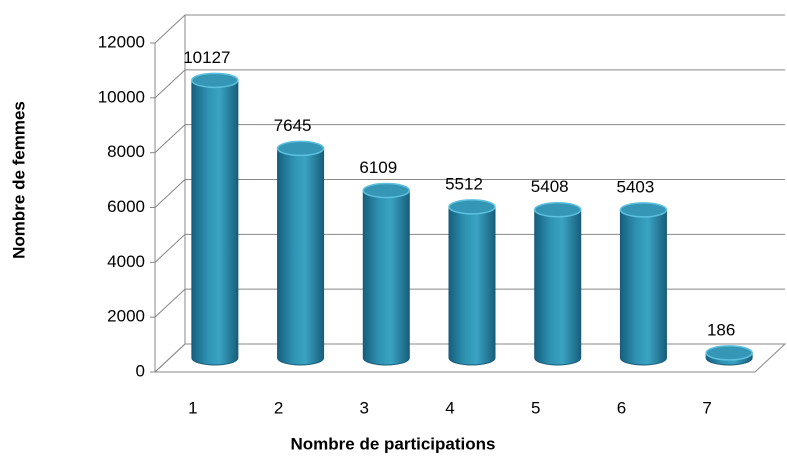 The height and width of the screenshot is (459, 787). I want to click on value-label: 10127, so click(206, 57).